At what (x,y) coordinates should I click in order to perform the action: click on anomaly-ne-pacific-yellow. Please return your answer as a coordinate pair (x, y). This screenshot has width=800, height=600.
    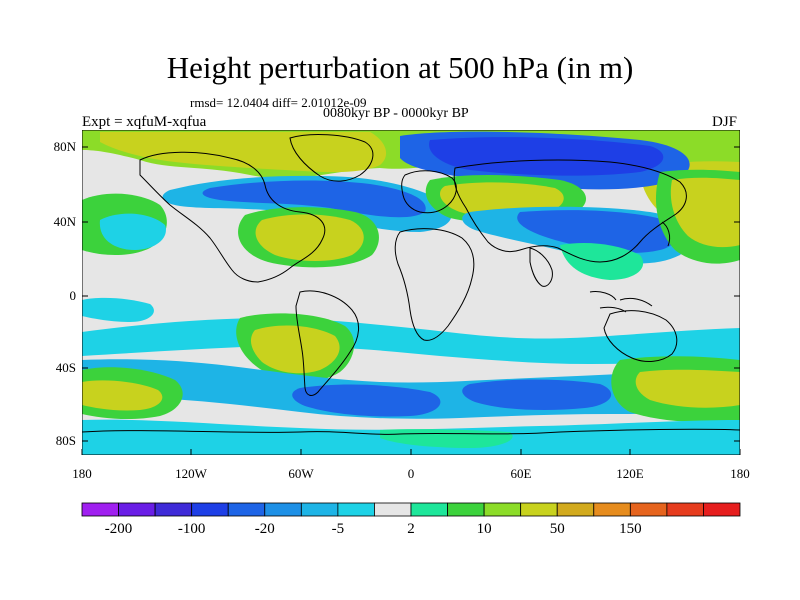
    Looking at the image, I should click on (705, 212).